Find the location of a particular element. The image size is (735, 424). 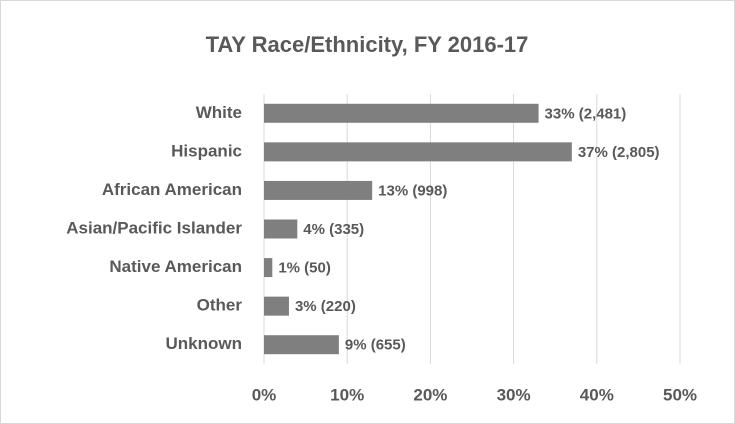

data-label: 33% (2,481) is located at coordinates (586, 113).